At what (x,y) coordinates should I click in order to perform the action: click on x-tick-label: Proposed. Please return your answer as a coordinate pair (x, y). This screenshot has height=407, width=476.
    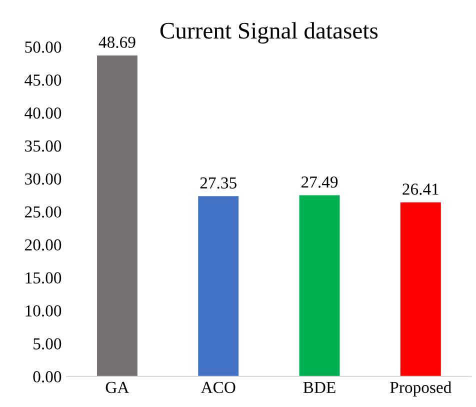
    Looking at the image, I should click on (421, 388).